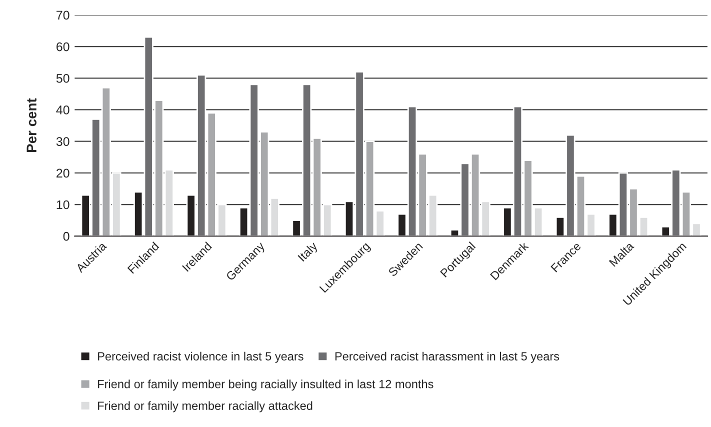 This screenshot has width=711, height=427. Describe the element at coordinates (63, 141) in the screenshot. I see `y-tick-label: 30` at that location.